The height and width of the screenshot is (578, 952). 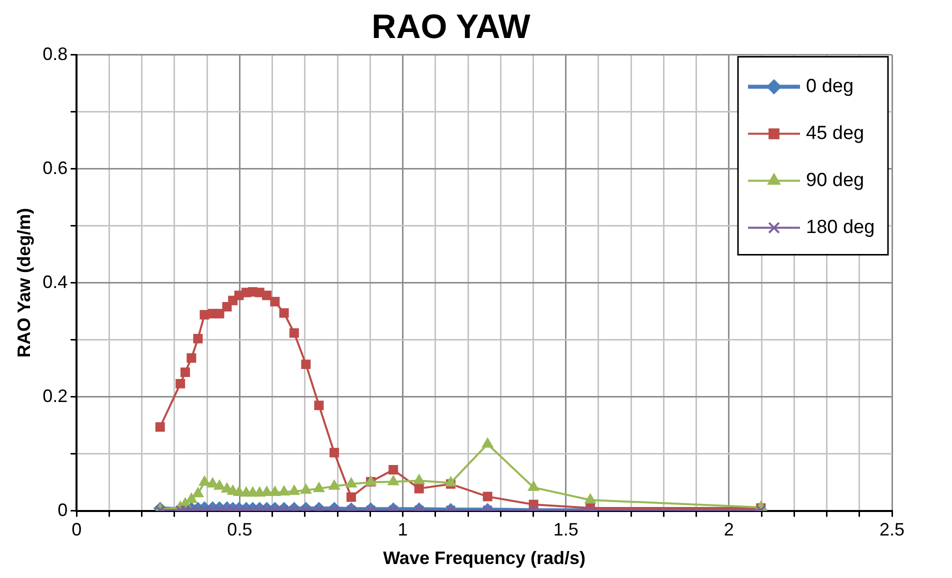 I want to click on y-tick-label: 0.2, so click(x=55, y=396).